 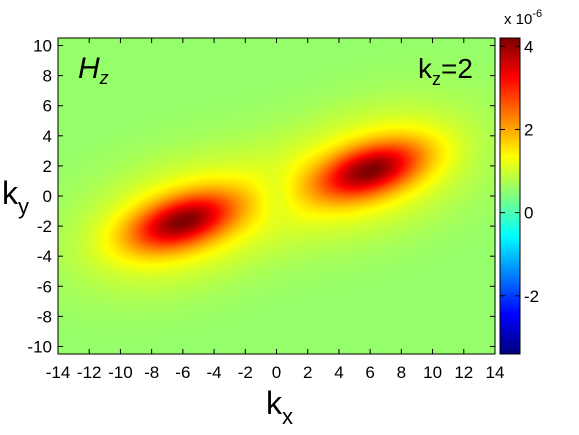 What do you see at coordinates (528, 213) in the screenshot?
I see `colorbar-tick-label: 0` at bounding box center [528, 213].